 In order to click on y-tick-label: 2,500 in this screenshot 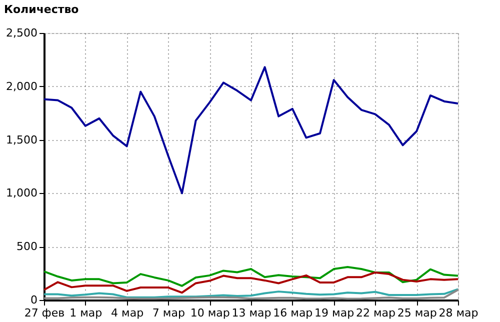, I will do `click(22, 33)`.